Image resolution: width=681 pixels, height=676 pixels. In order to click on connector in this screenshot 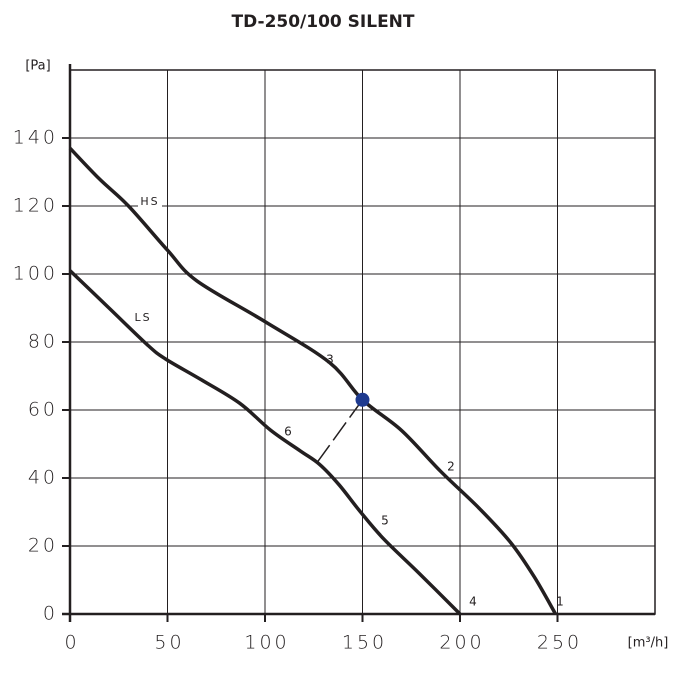, I will do `click(339, 432)`.